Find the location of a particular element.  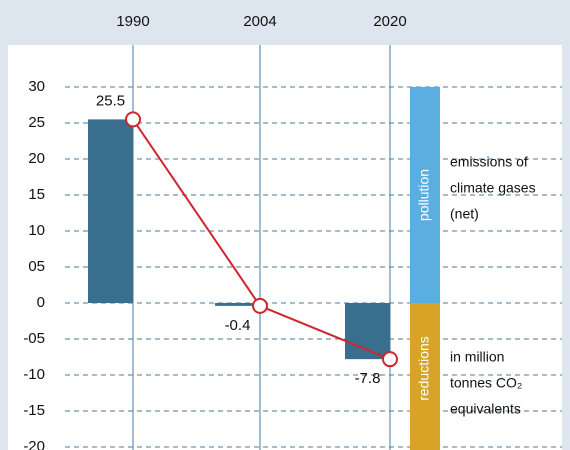

annotation: equivalents is located at coordinates (485, 409).